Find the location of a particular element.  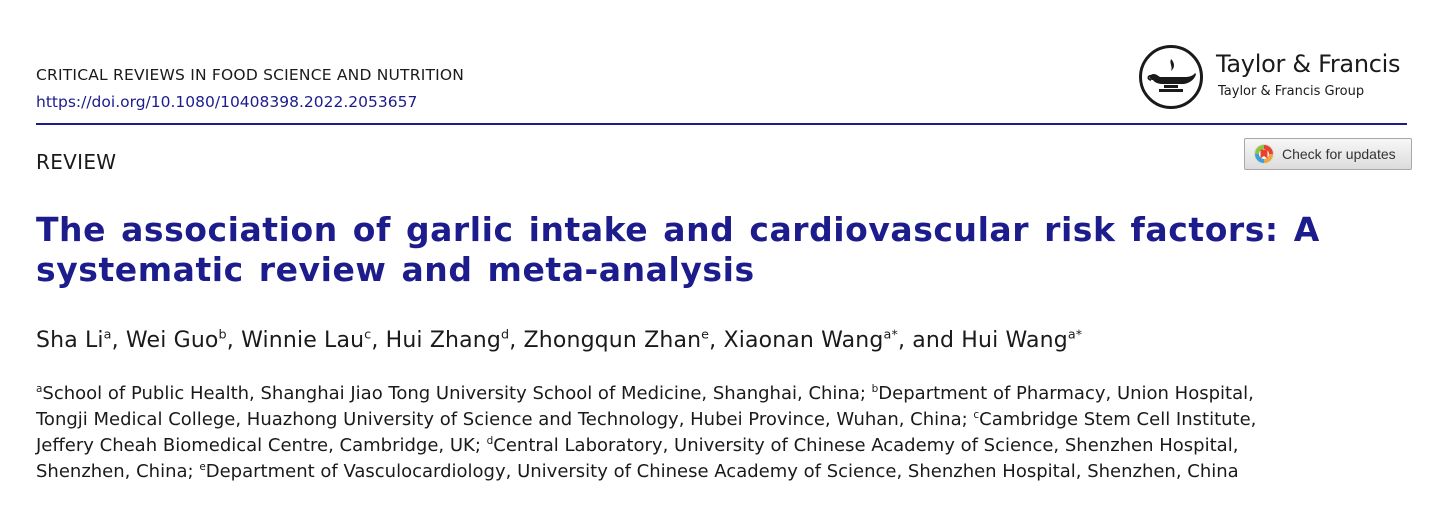

author-affiliation-mark: d is located at coordinates (505, 335).